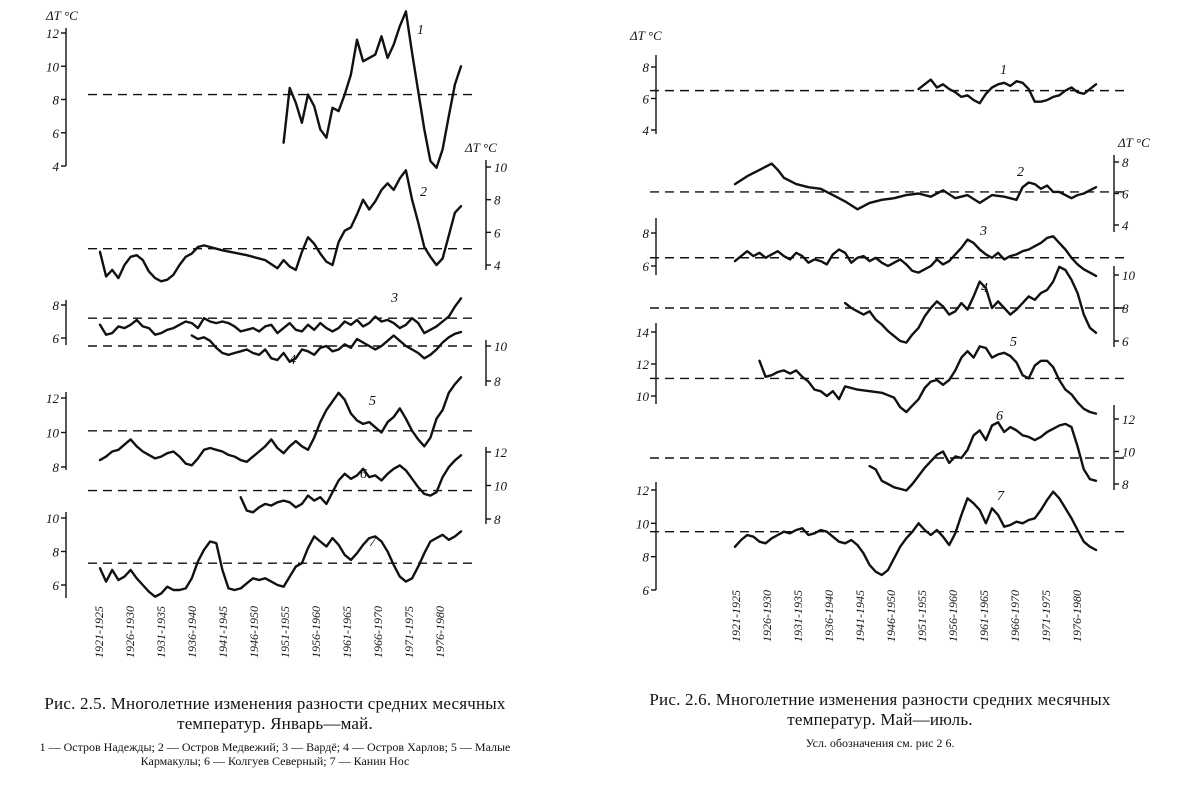 The width and height of the screenshot is (1182, 799). I want to click on fig5-series-6-tick-label: 10, so click(501, 486).